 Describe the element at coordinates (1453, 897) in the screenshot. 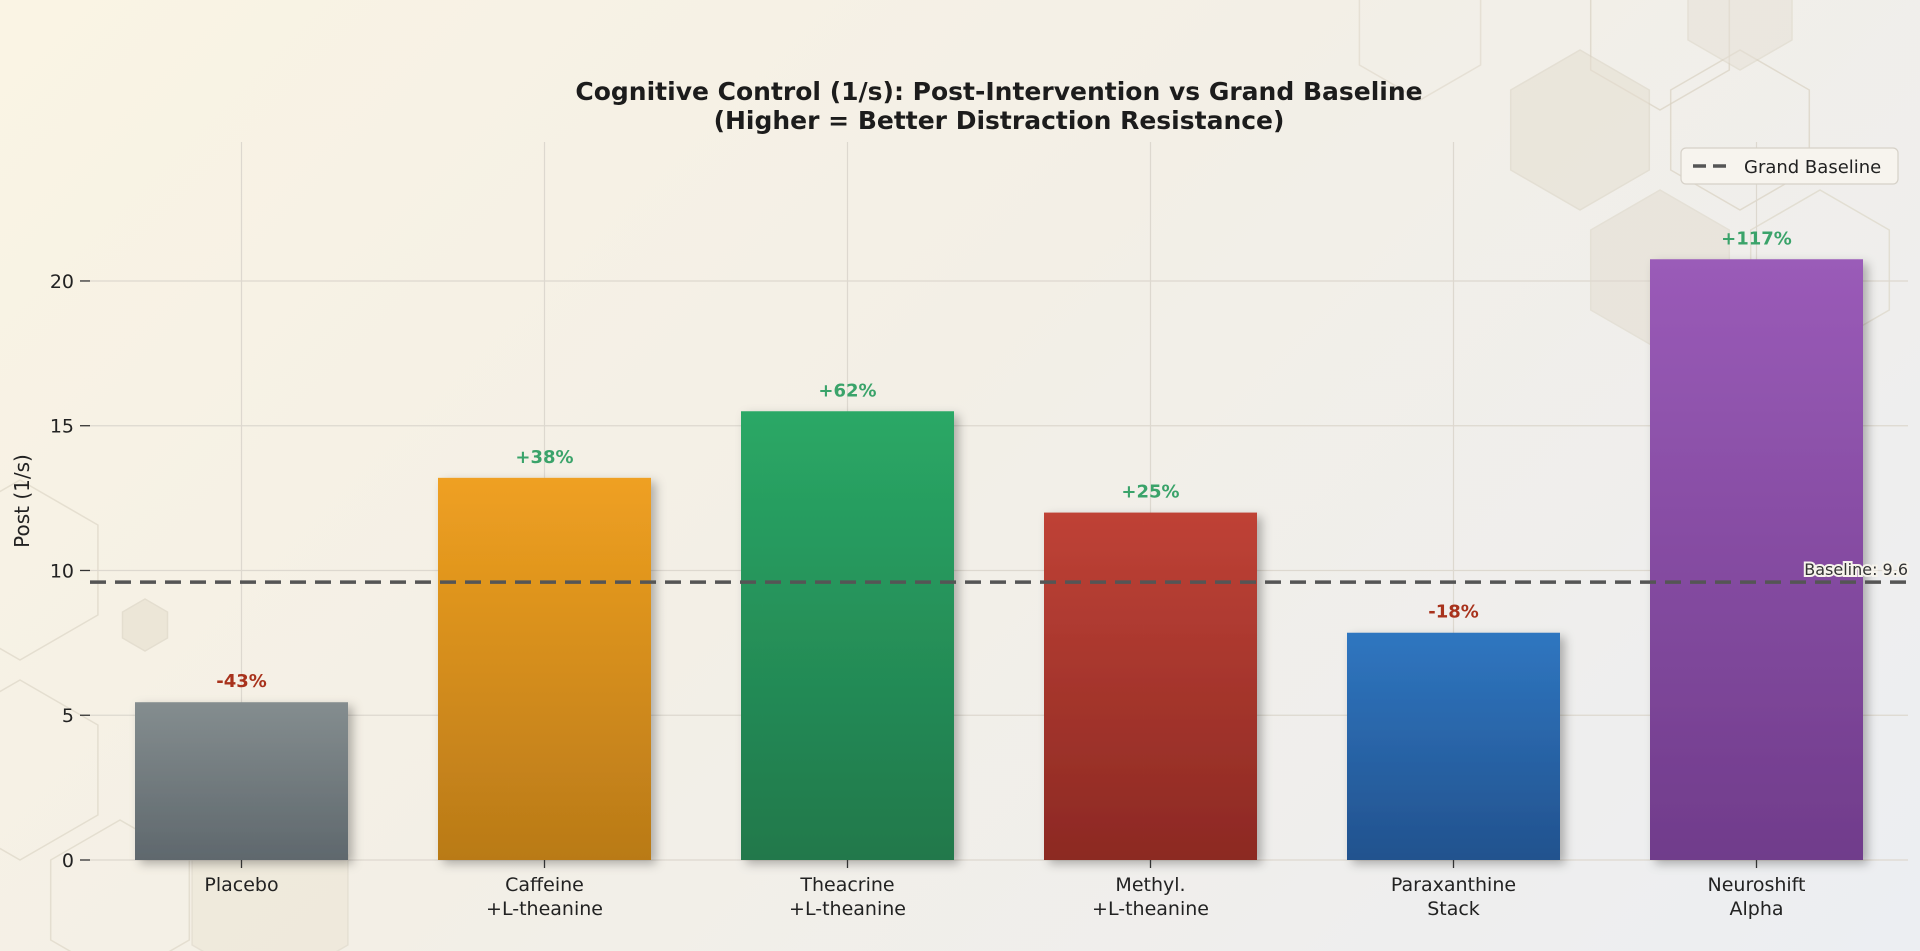

I see `x-tick-label: Paraxanthine Stack` at that location.